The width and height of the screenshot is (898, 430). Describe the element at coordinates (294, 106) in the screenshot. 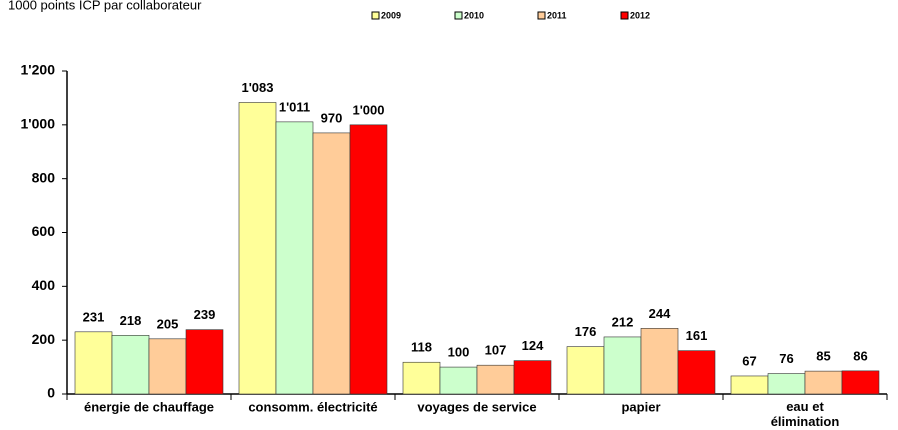

I see `value-label: 1'011` at that location.